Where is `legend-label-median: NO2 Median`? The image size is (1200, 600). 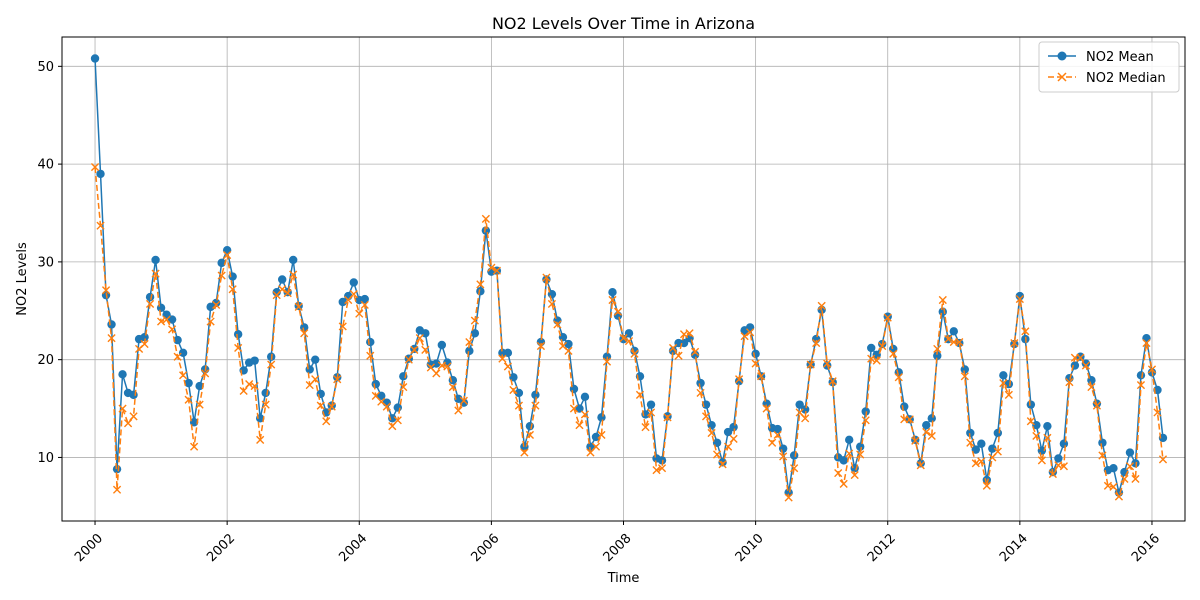
legend-label-median: NO2 Median is located at coordinates (1126, 78).